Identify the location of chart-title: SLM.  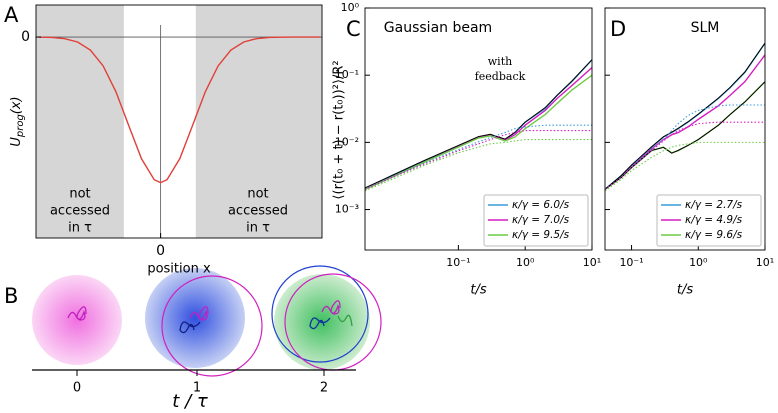
(705, 28).